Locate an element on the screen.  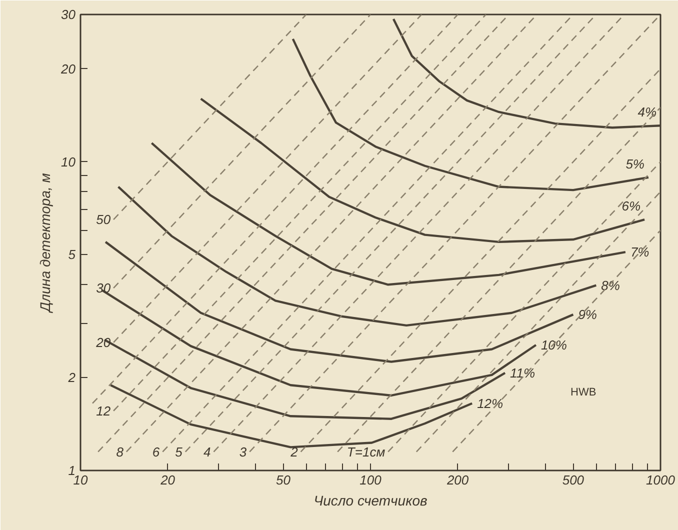
y-tick-label: 1 is located at coordinates (72, 470).